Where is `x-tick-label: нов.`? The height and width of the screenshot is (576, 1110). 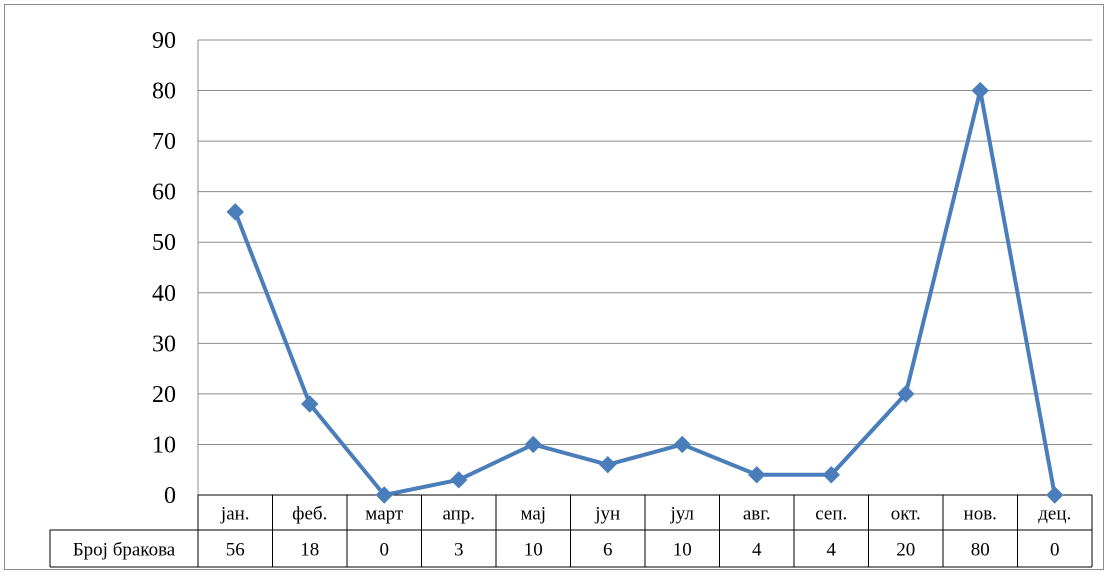
x-tick-label: нов. is located at coordinates (980, 514).